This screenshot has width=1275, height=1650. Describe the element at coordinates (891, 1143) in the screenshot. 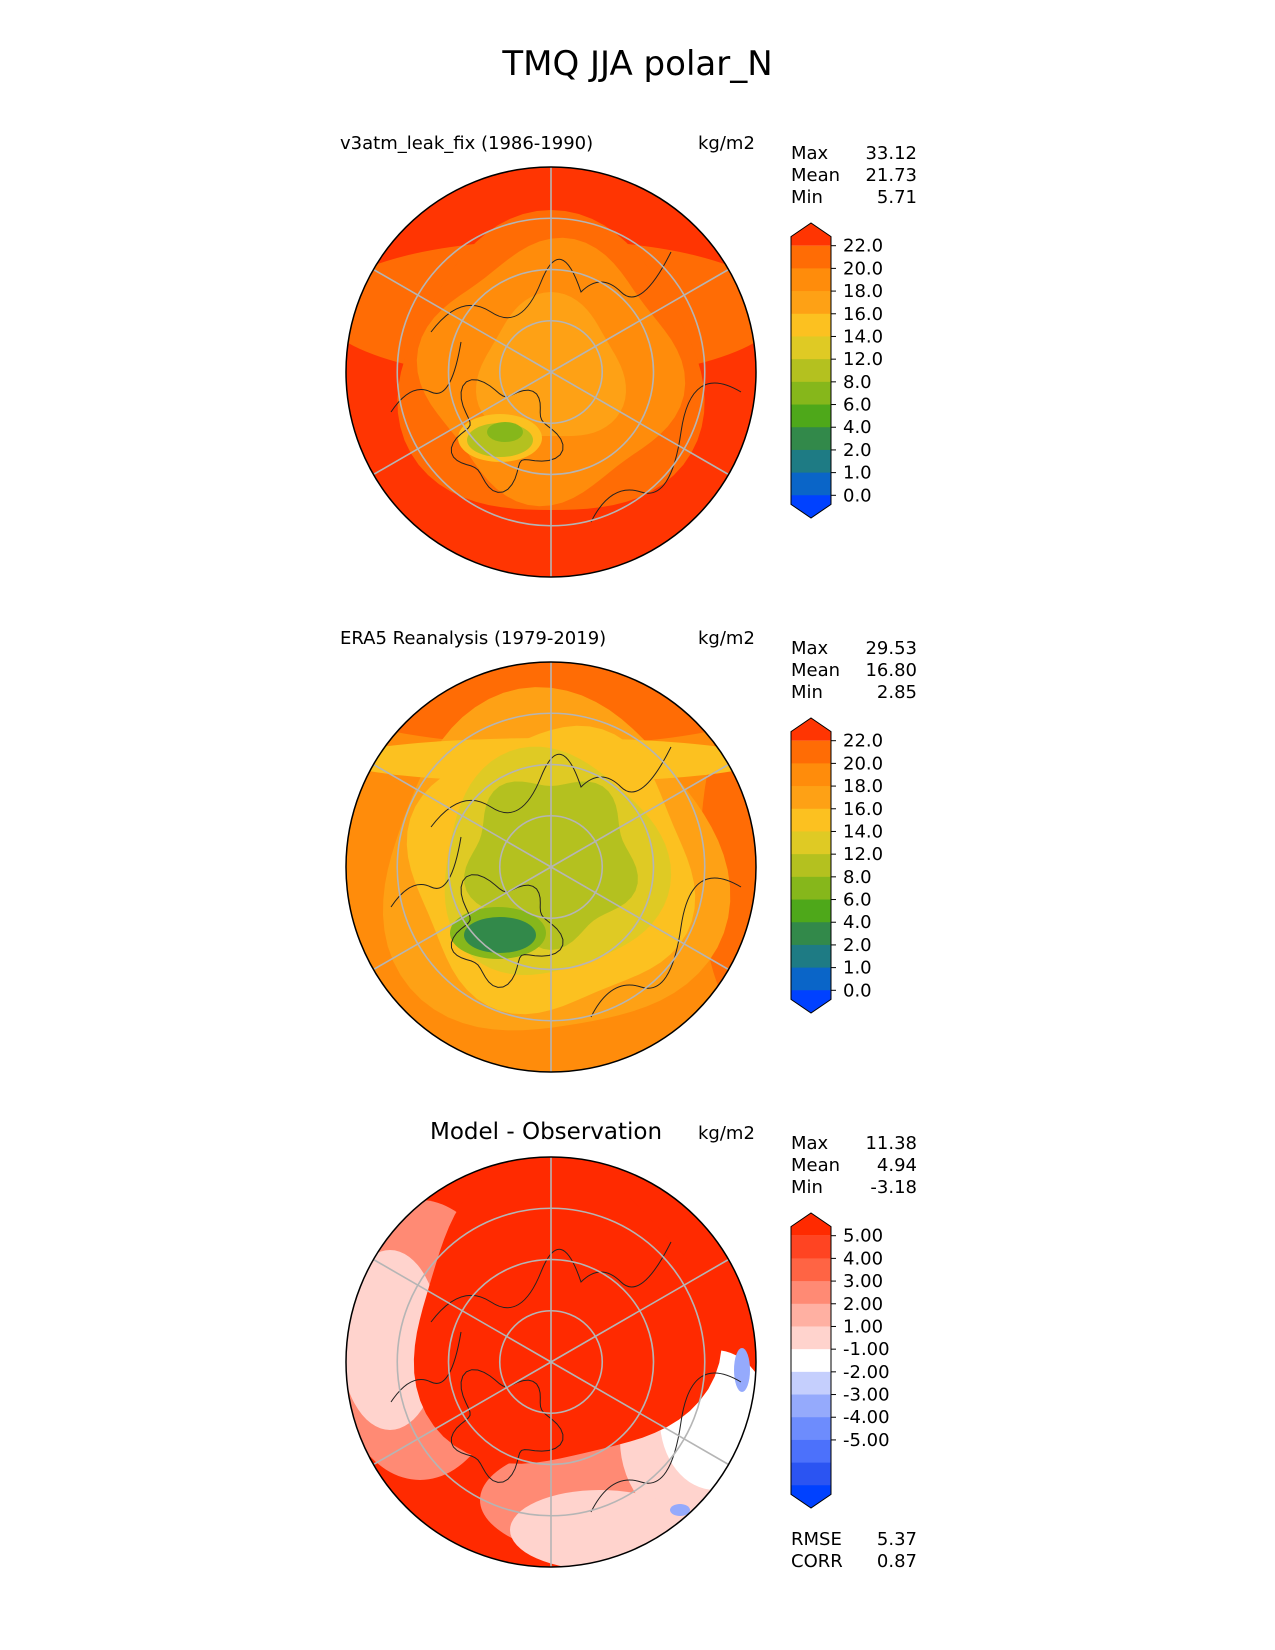

I see `panel-3-max-value: 11.38` at that location.